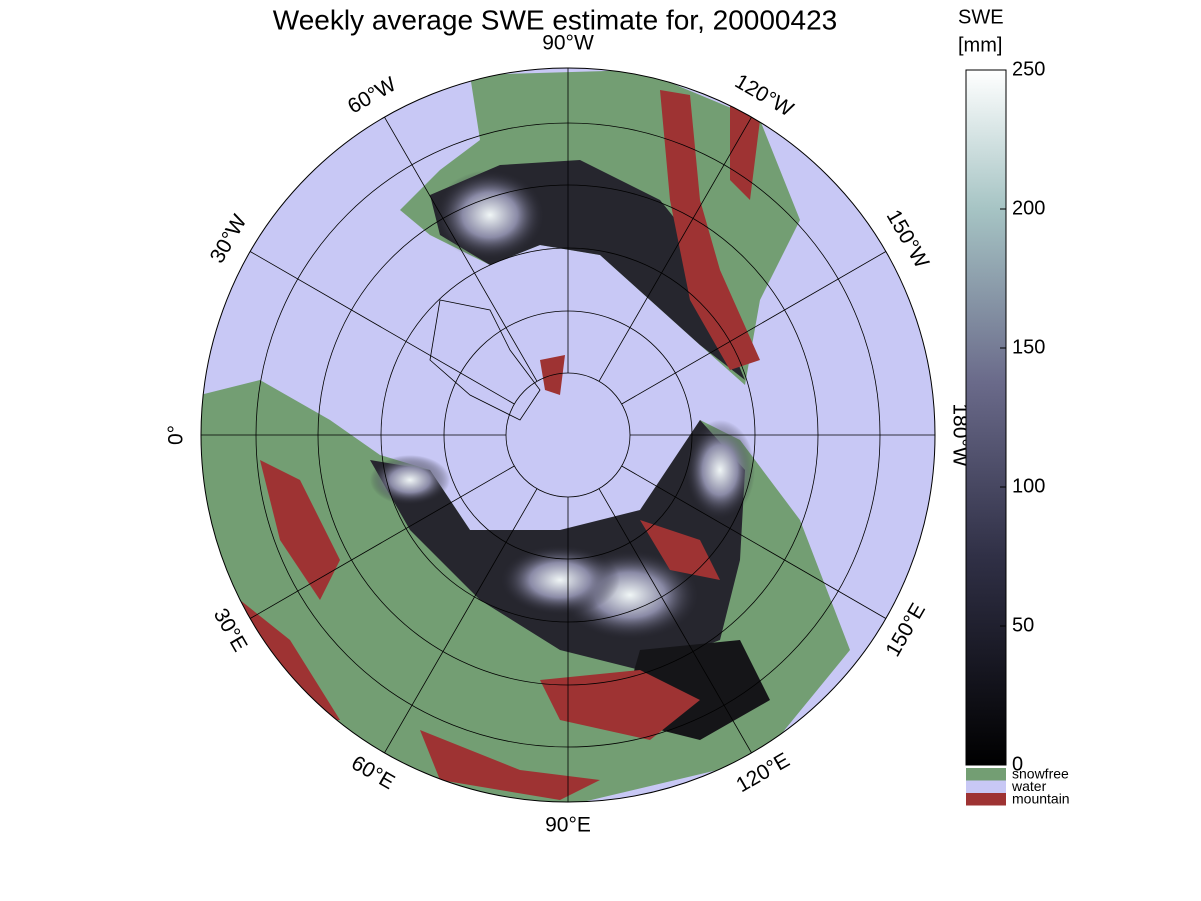  What do you see at coordinates (1017, 764) in the screenshot?
I see `tick-label: 0` at bounding box center [1017, 764].